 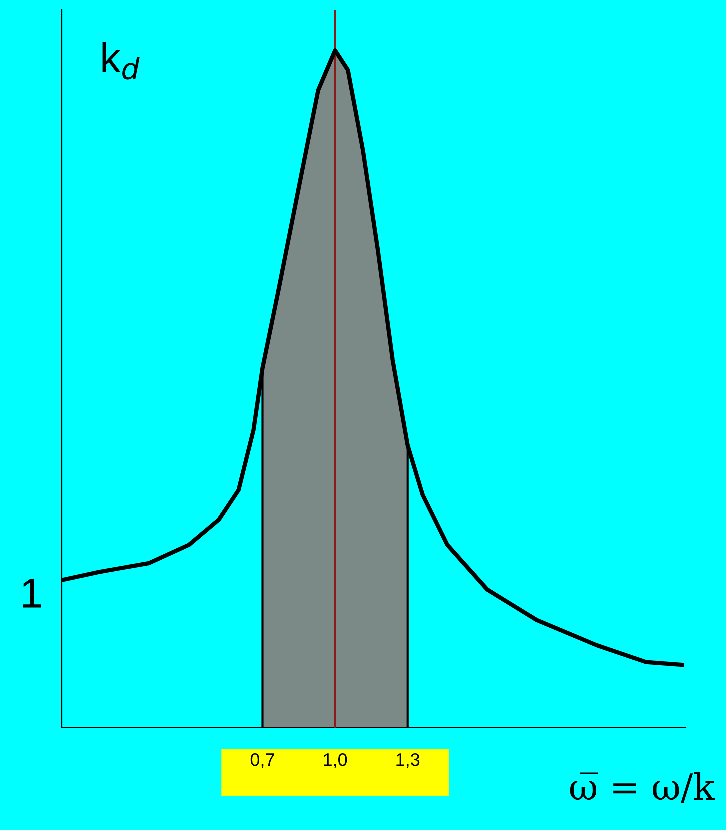 What do you see at coordinates (262, 760) in the screenshot?
I see `x-tick-label: 0,7` at bounding box center [262, 760].